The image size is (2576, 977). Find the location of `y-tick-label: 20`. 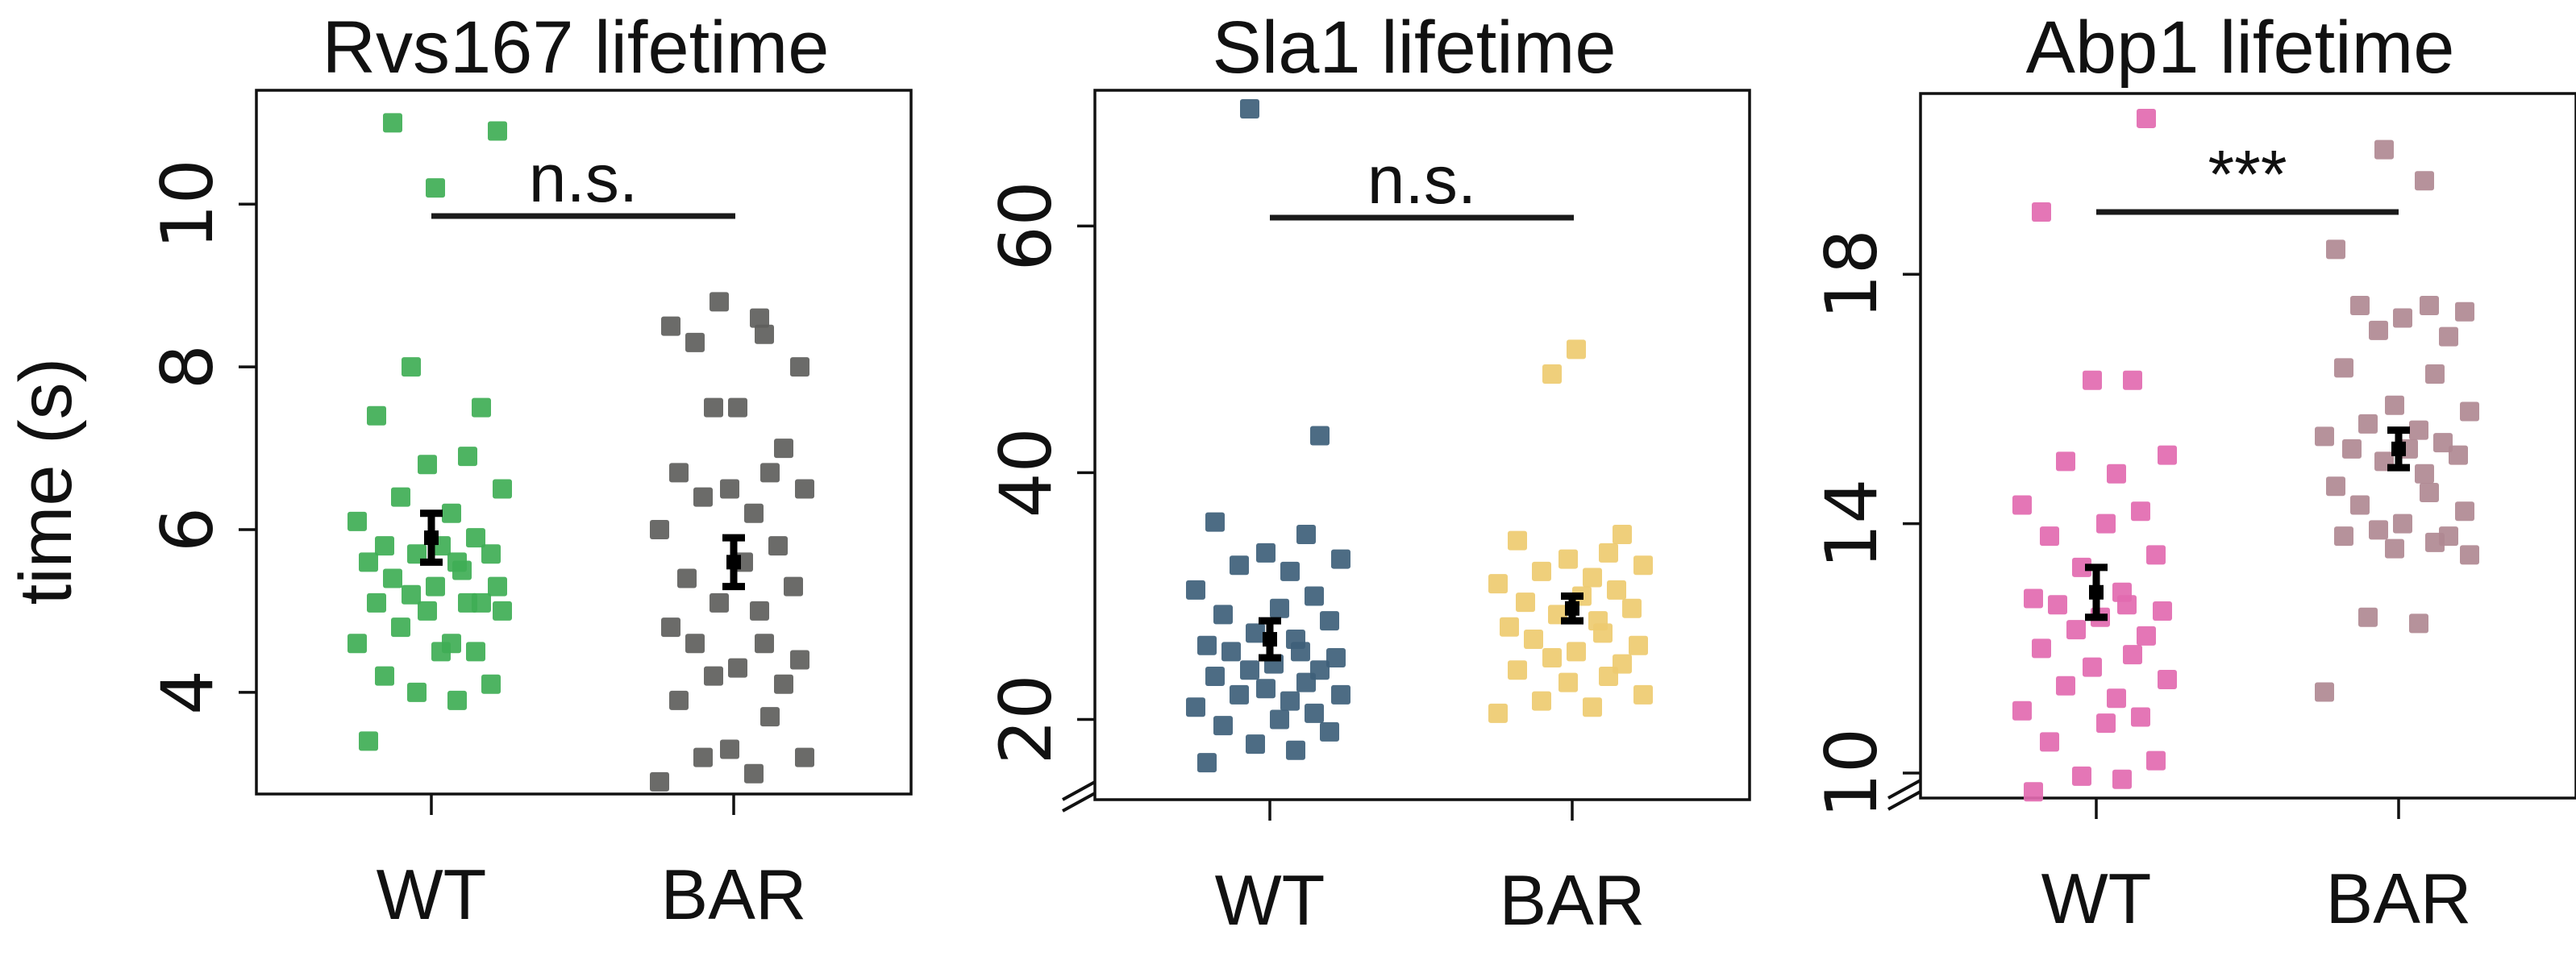

y-tick-label: 20 is located at coordinates (1026, 720).